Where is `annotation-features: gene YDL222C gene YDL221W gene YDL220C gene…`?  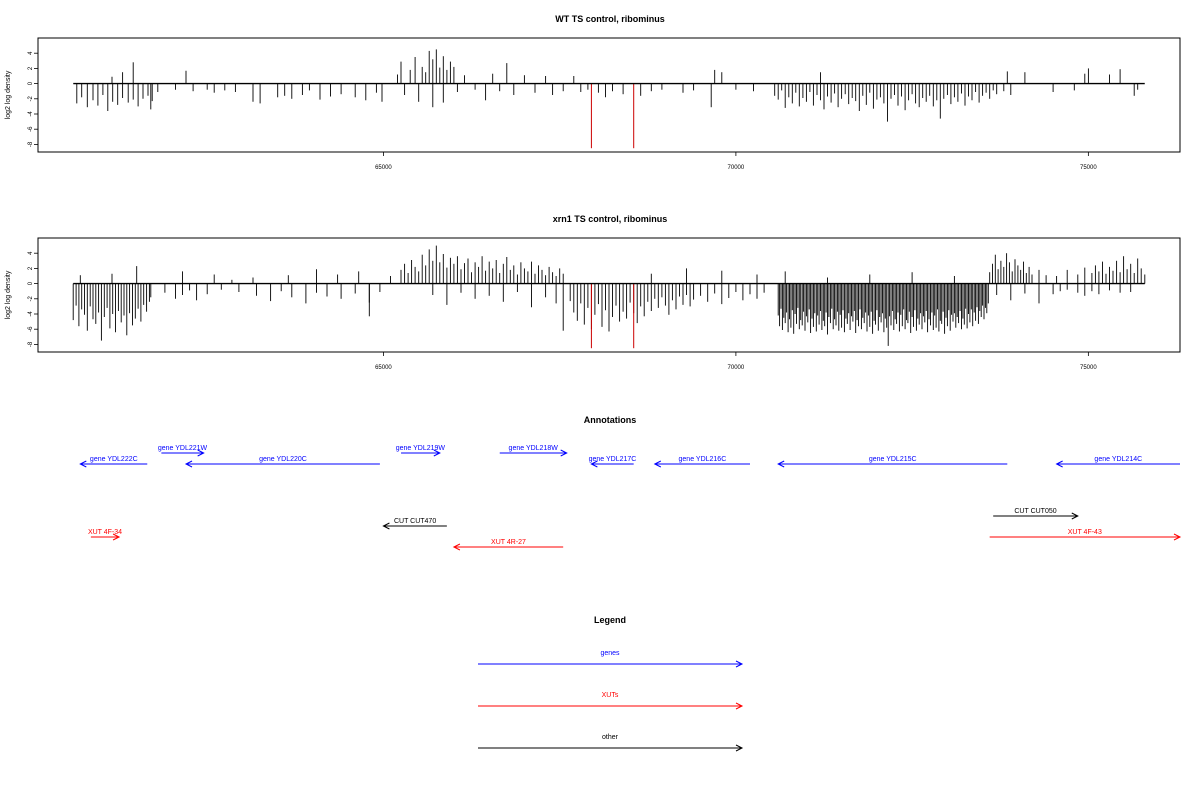
annotation-features: gene YDL222C gene YDL221W gene YDL220C gene… is located at coordinates (630, 498).